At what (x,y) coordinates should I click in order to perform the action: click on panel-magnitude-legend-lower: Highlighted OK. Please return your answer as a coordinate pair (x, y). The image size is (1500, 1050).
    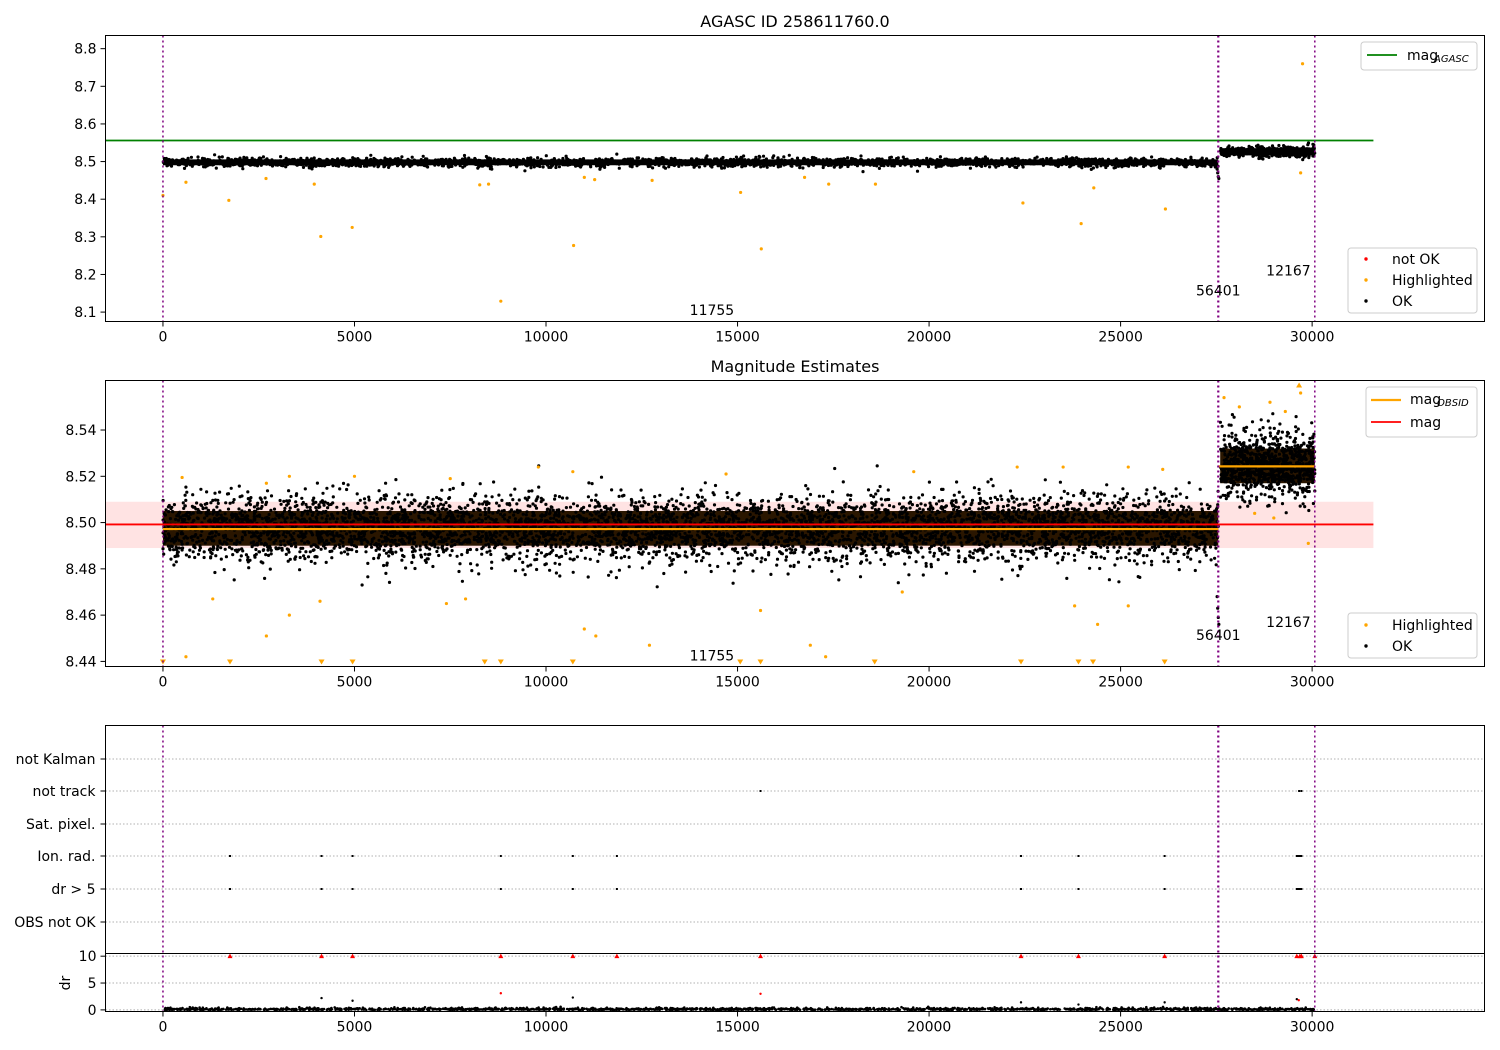
    Looking at the image, I should click on (1412, 635).